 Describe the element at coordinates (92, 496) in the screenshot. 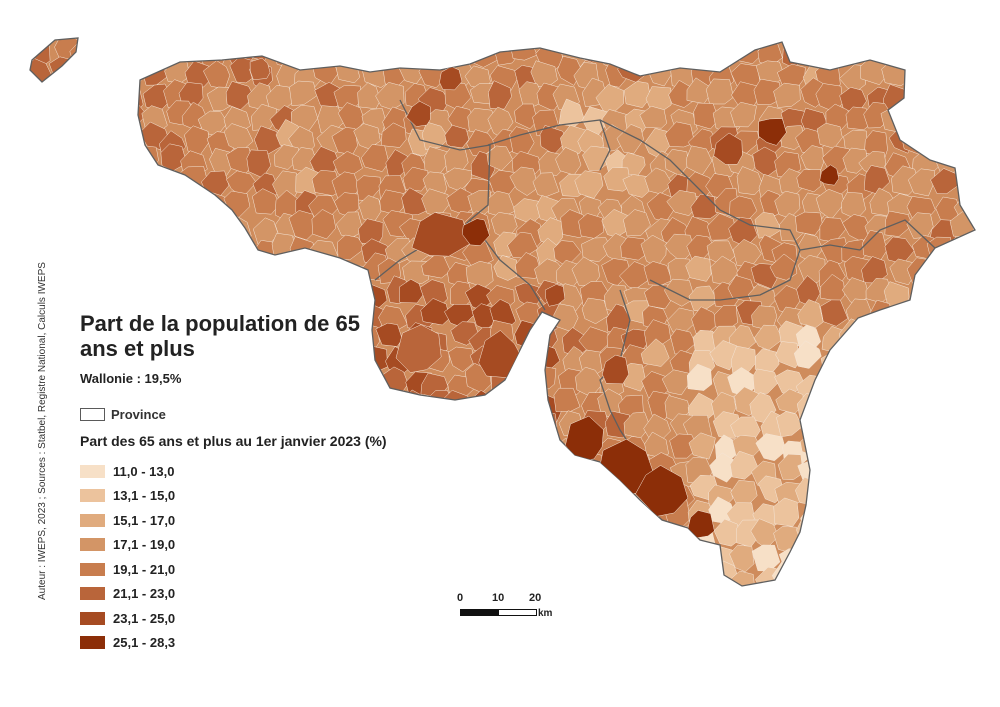

I see `legend-swatch` at that location.